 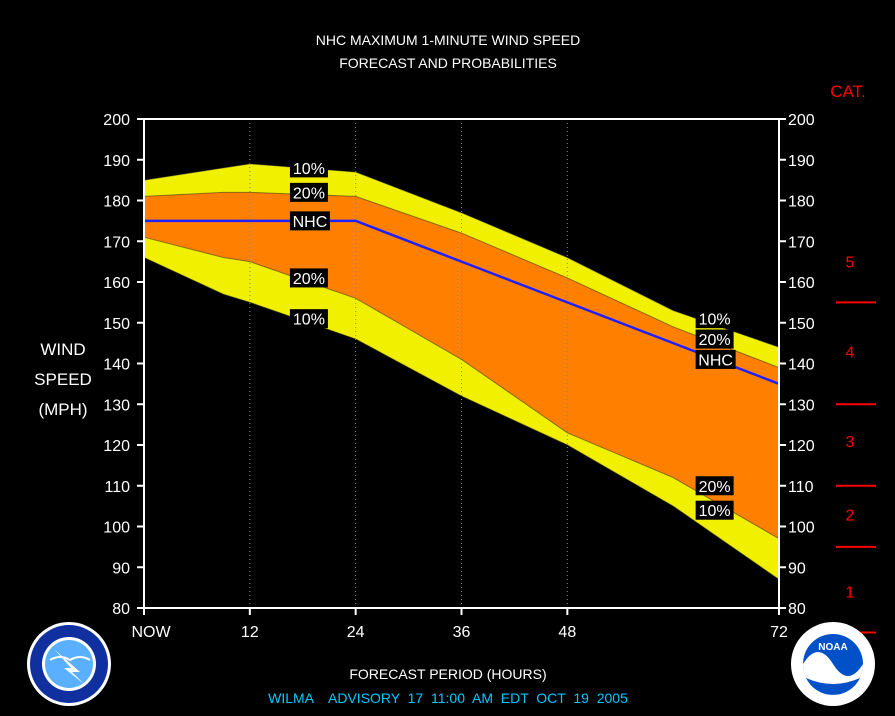 I want to click on y-tick-label-right: 170, so click(x=801, y=242).